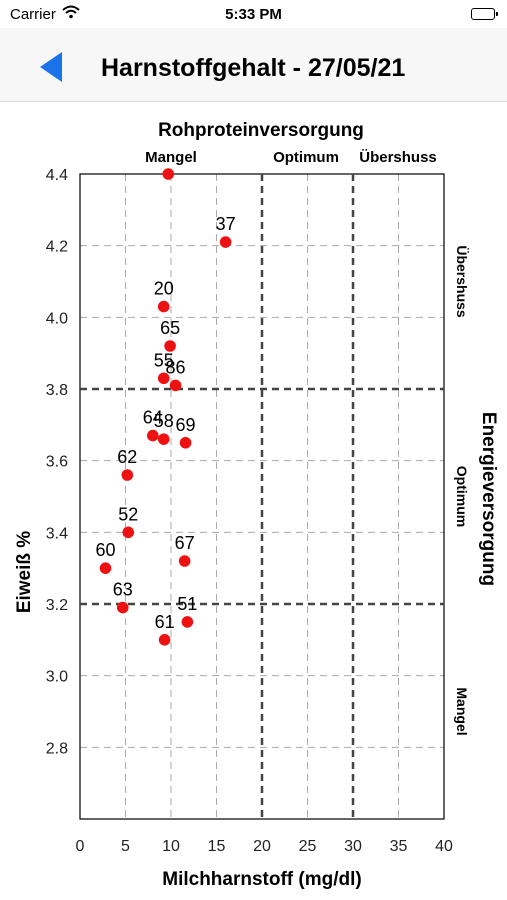  What do you see at coordinates (128, 514) in the screenshot?
I see `data-point-label: 52` at bounding box center [128, 514].